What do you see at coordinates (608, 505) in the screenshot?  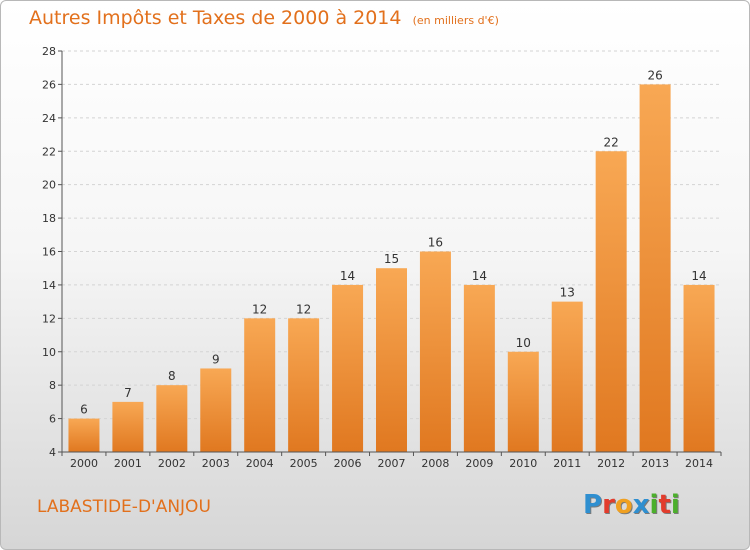 I see `logo-letter: r` at bounding box center [608, 505].